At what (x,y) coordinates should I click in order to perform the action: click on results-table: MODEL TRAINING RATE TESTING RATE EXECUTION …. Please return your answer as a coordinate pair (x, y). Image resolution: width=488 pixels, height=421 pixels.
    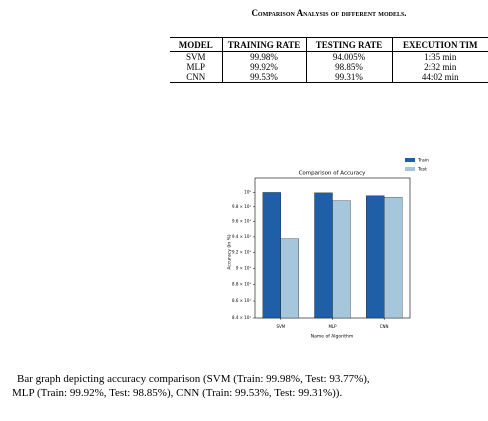
    Looking at the image, I should click on (329, 60).